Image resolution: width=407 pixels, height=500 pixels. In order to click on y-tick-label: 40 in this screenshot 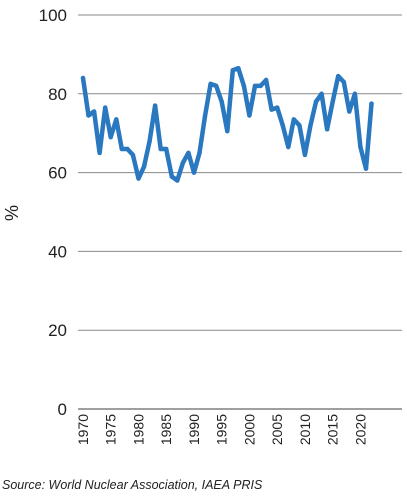, I will do `click(57, 251)`.